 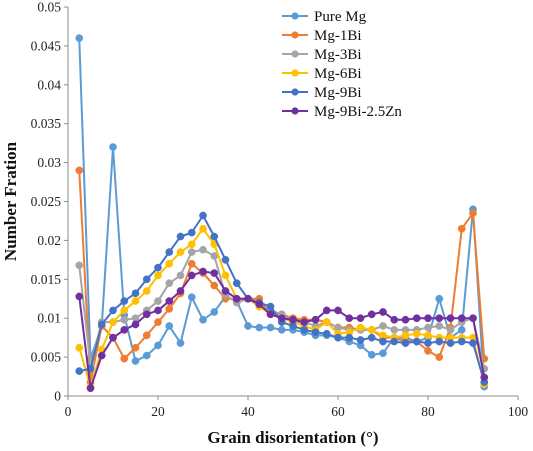 I want to click on y-tick-label: 0.05, so click(x=49, y=7).